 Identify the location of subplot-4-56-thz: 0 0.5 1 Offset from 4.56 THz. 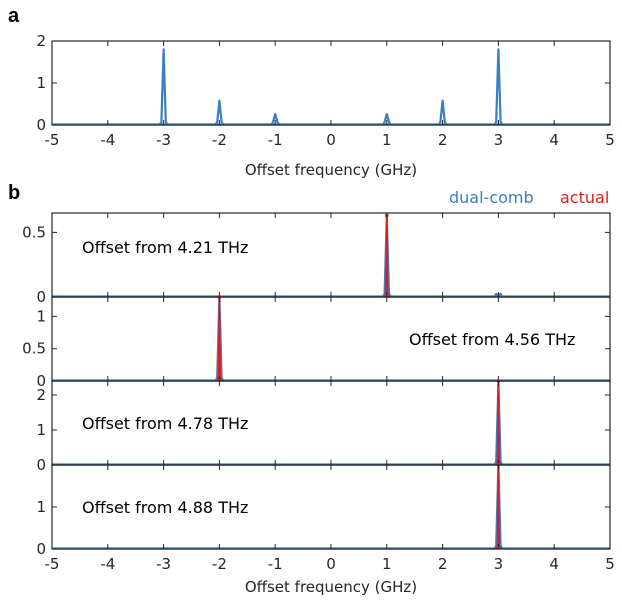
(316, 342).